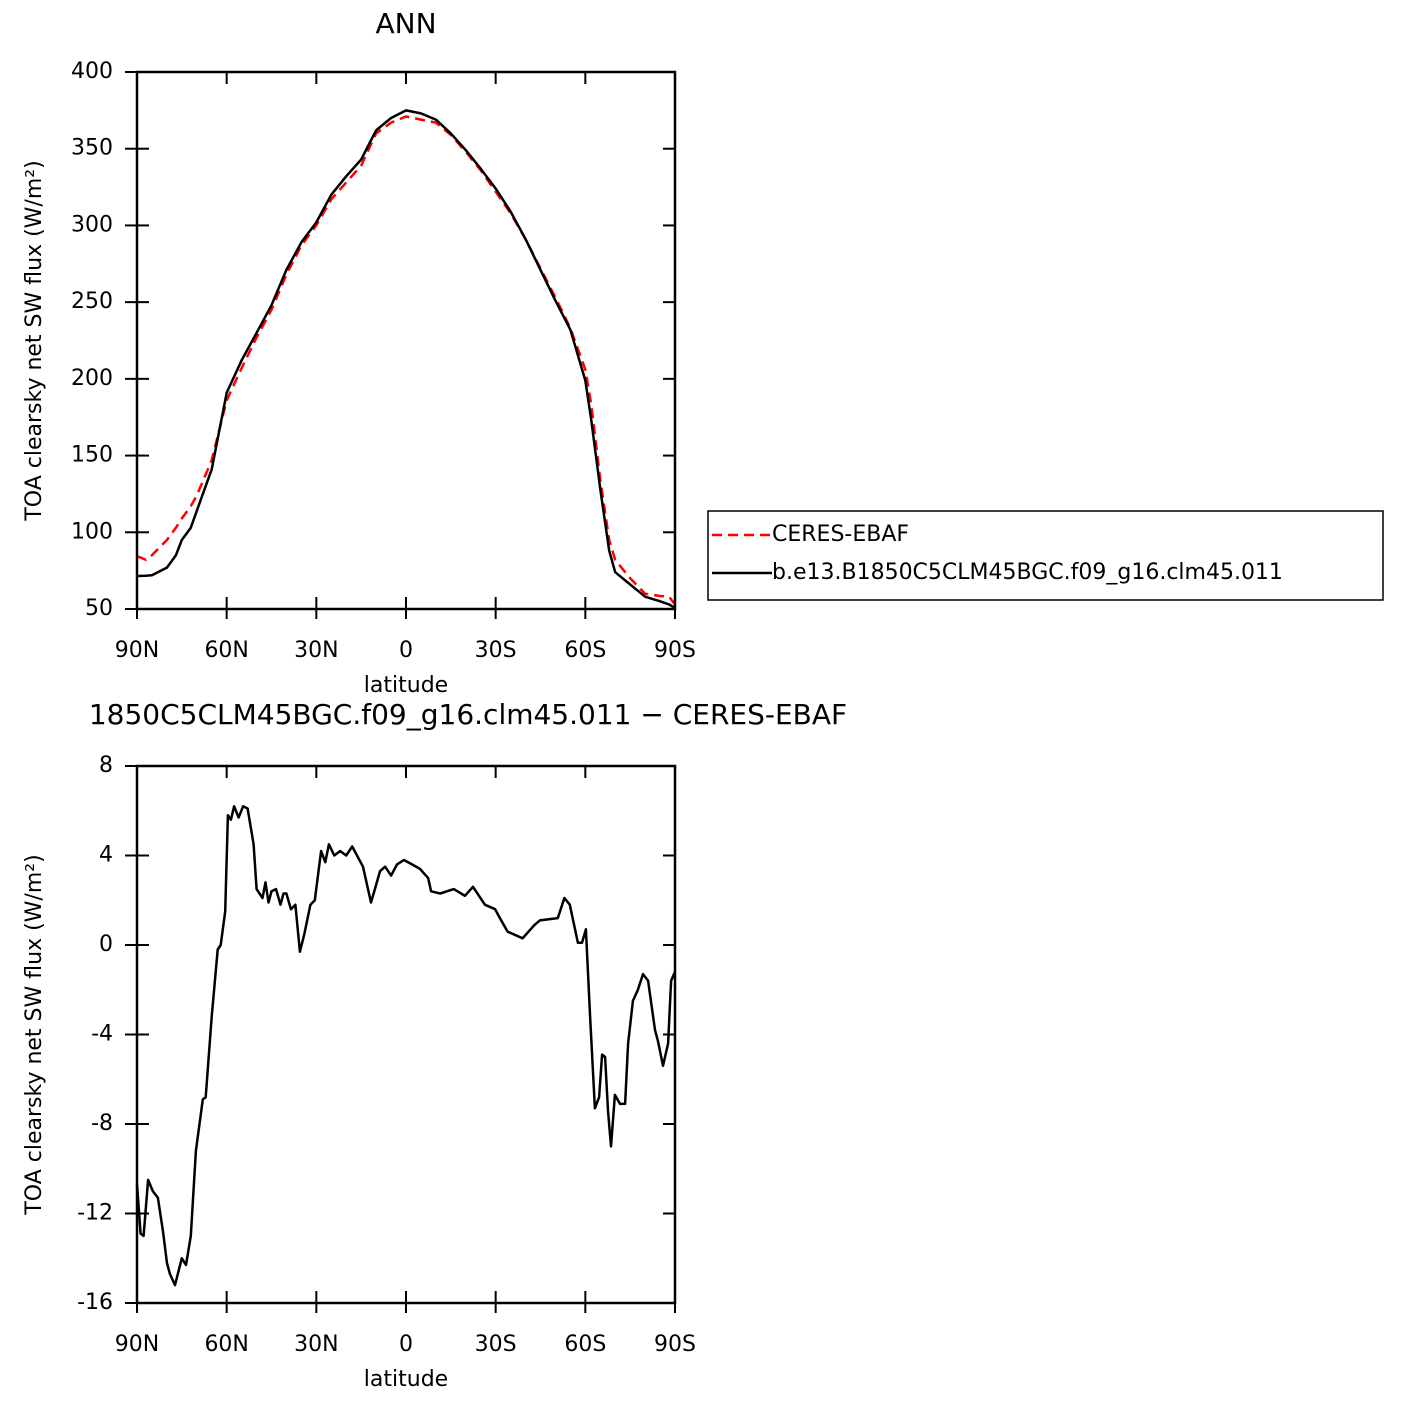 Image resolution: width=1402 pixels, height=1402 pixels. What do you see at coordinates (106, 855) in the screenshot?
I see `y-tick-label: 4` at bounding box center [106, 855].